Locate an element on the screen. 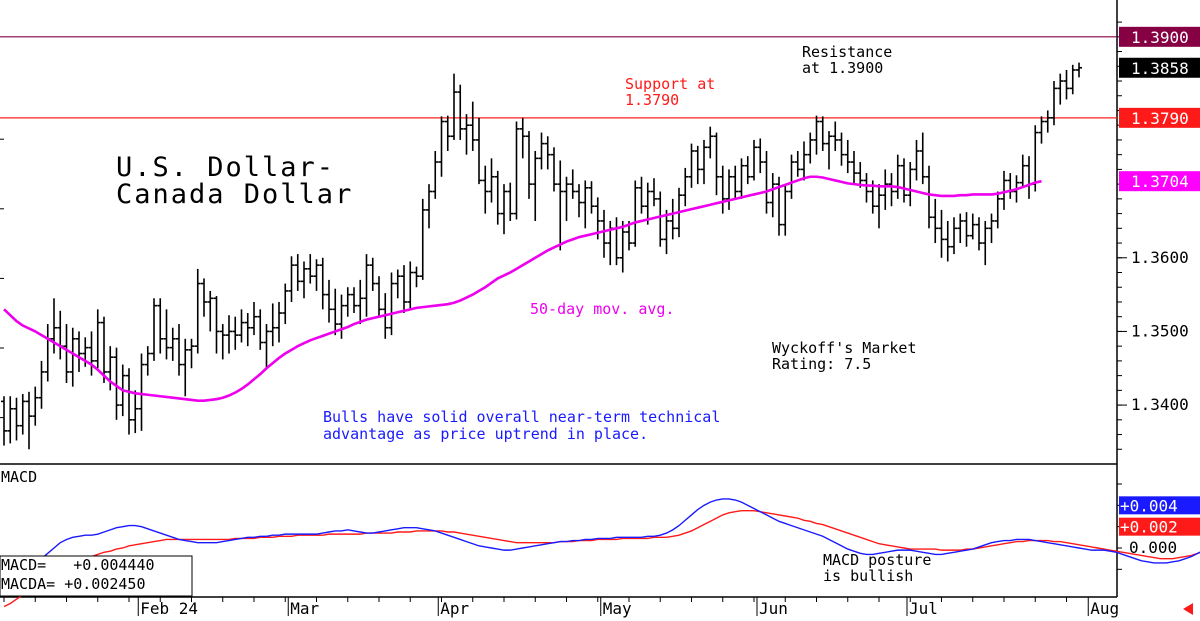 The height and width of the screenshot is (621, 1200). chart-title: U.S. Dollar- Canada Dollar is located at coordinates (234, 181).